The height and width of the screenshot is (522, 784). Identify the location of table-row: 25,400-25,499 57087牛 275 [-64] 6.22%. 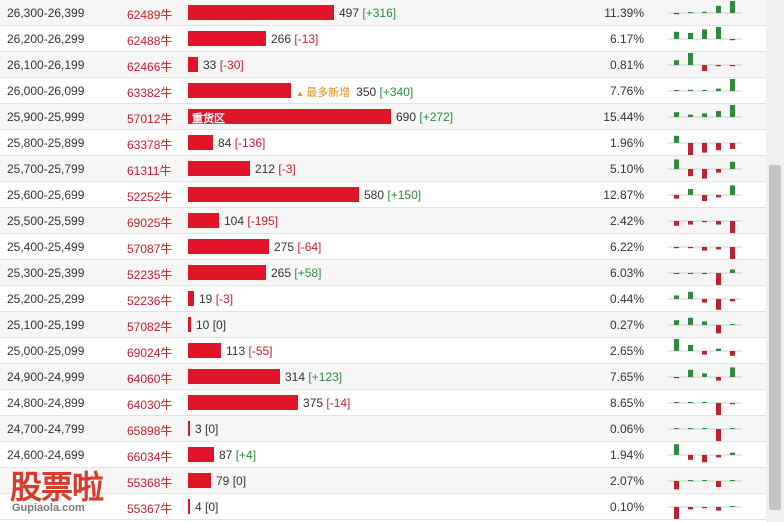
(383, 247).